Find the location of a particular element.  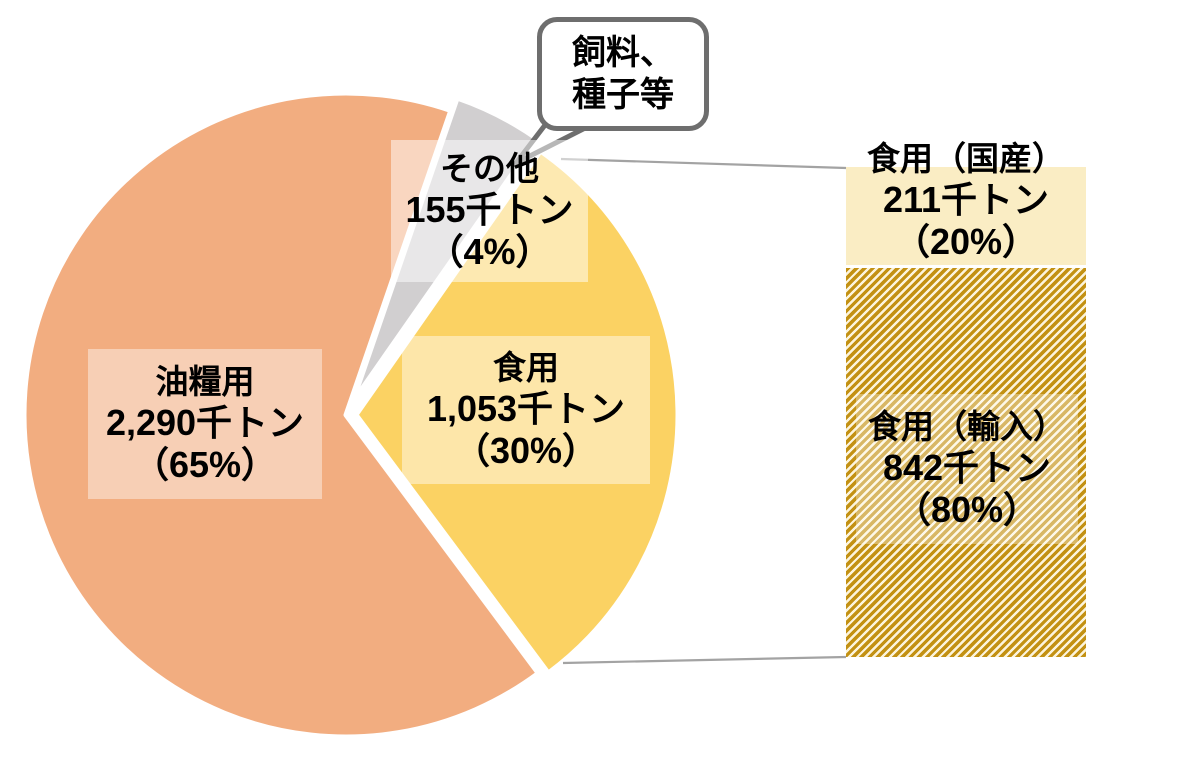

label-percent: （80%） is located at coordinates (967, 509).